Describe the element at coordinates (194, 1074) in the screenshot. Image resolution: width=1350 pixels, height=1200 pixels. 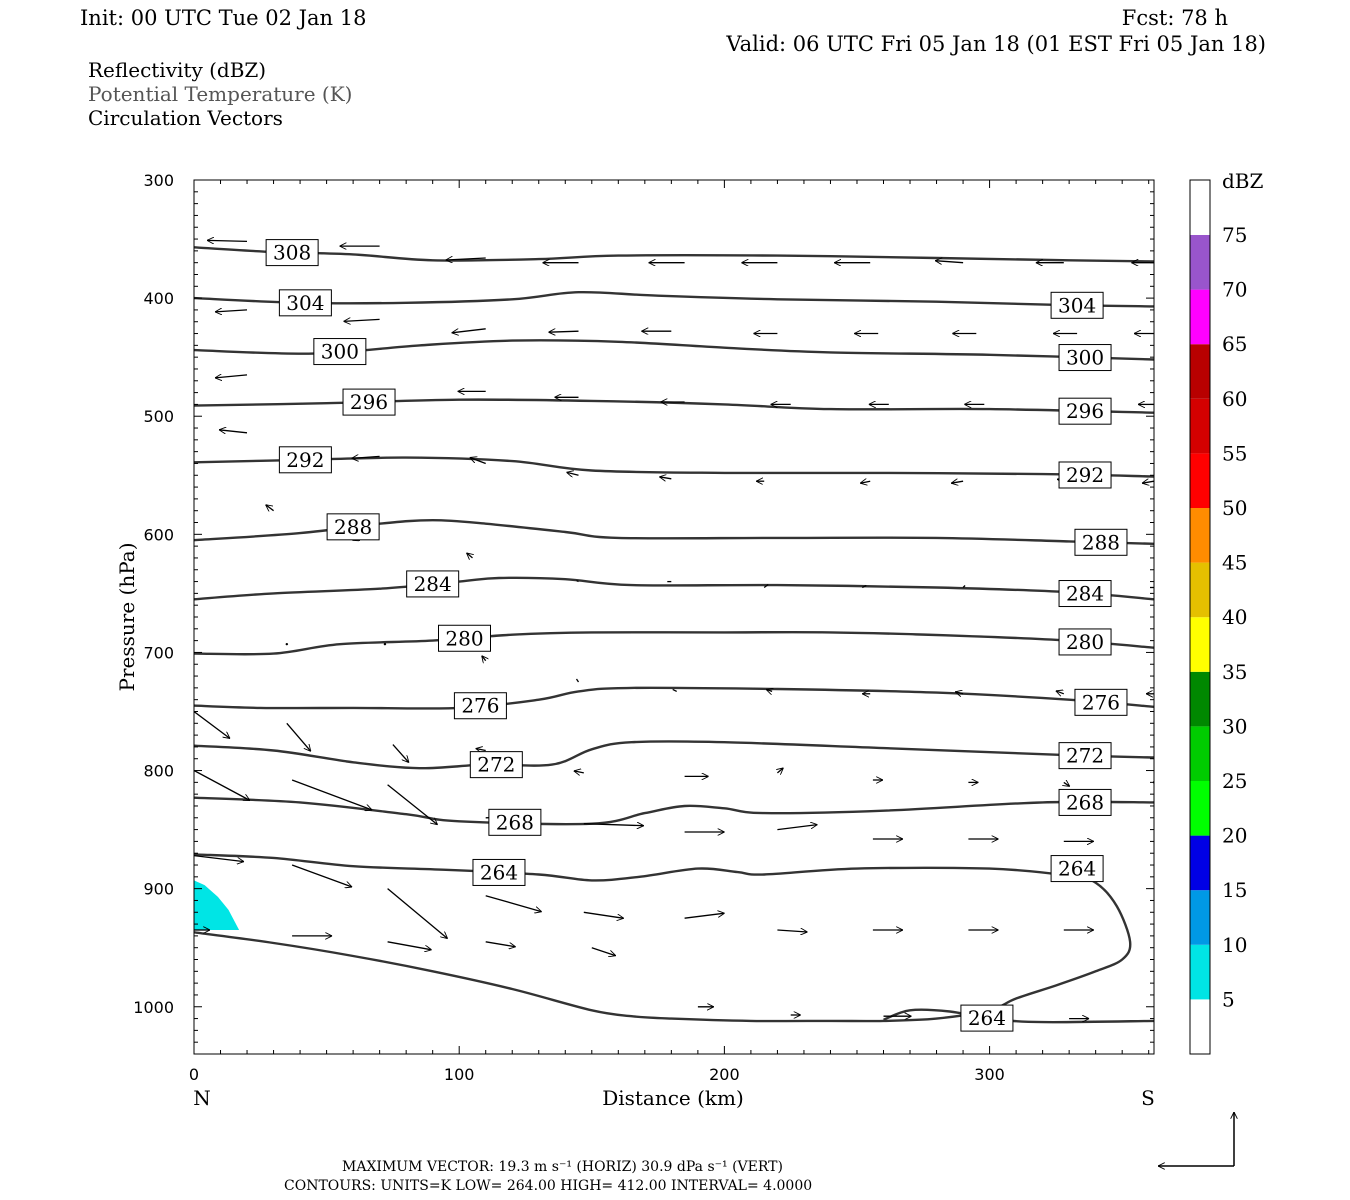
I see `x-tick-label: 0` at that location.